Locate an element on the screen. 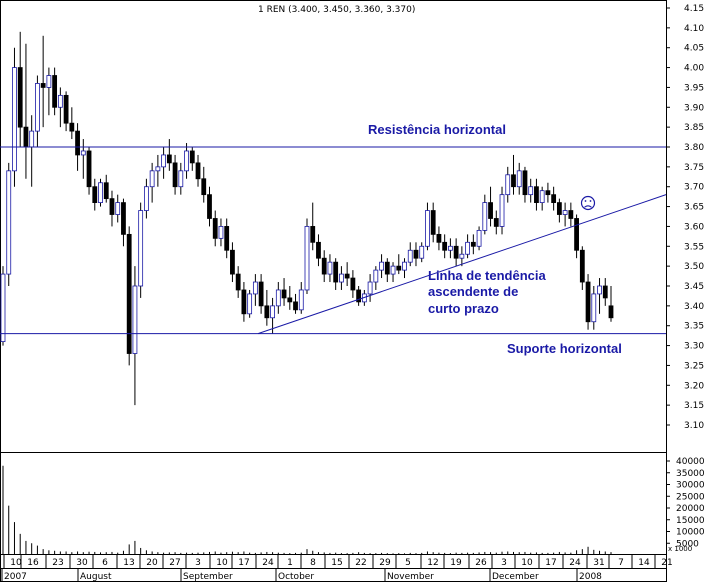  day-tick-label: 16 is located at coordinates (33, 563).